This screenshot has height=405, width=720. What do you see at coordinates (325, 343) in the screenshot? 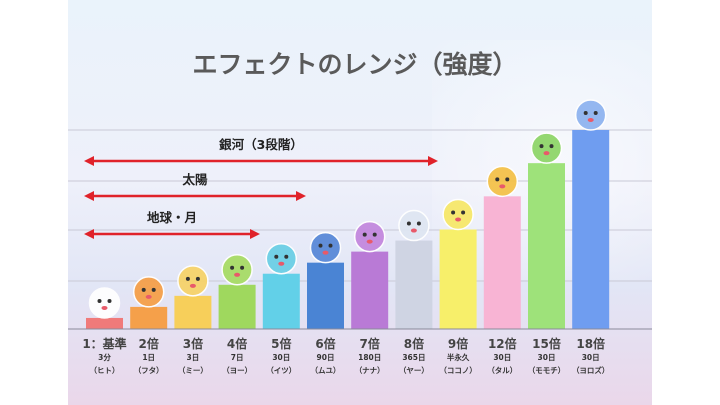
I see `category-label: 6倍` at bounding box center [325, 343].